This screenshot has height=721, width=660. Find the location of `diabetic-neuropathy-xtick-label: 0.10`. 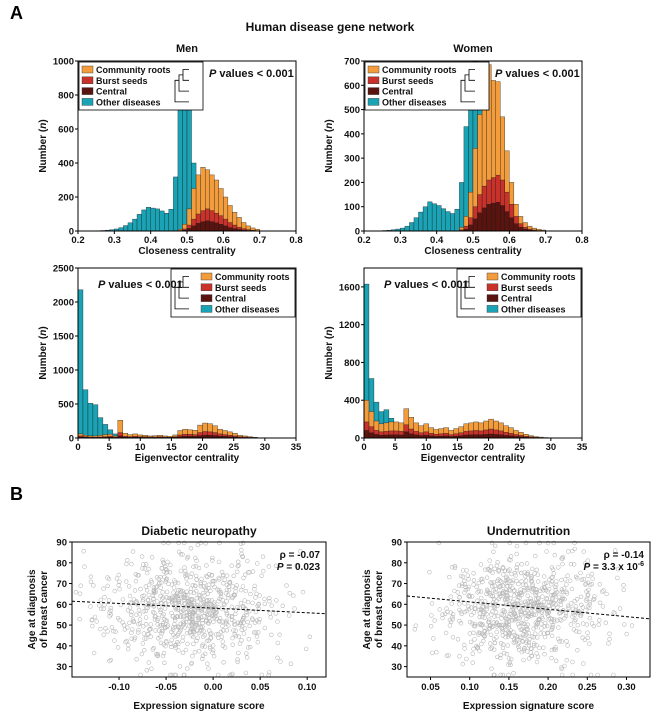

diabetic-neuropathy-xtick-label: 0.10 is located at coordinates (307, 687).